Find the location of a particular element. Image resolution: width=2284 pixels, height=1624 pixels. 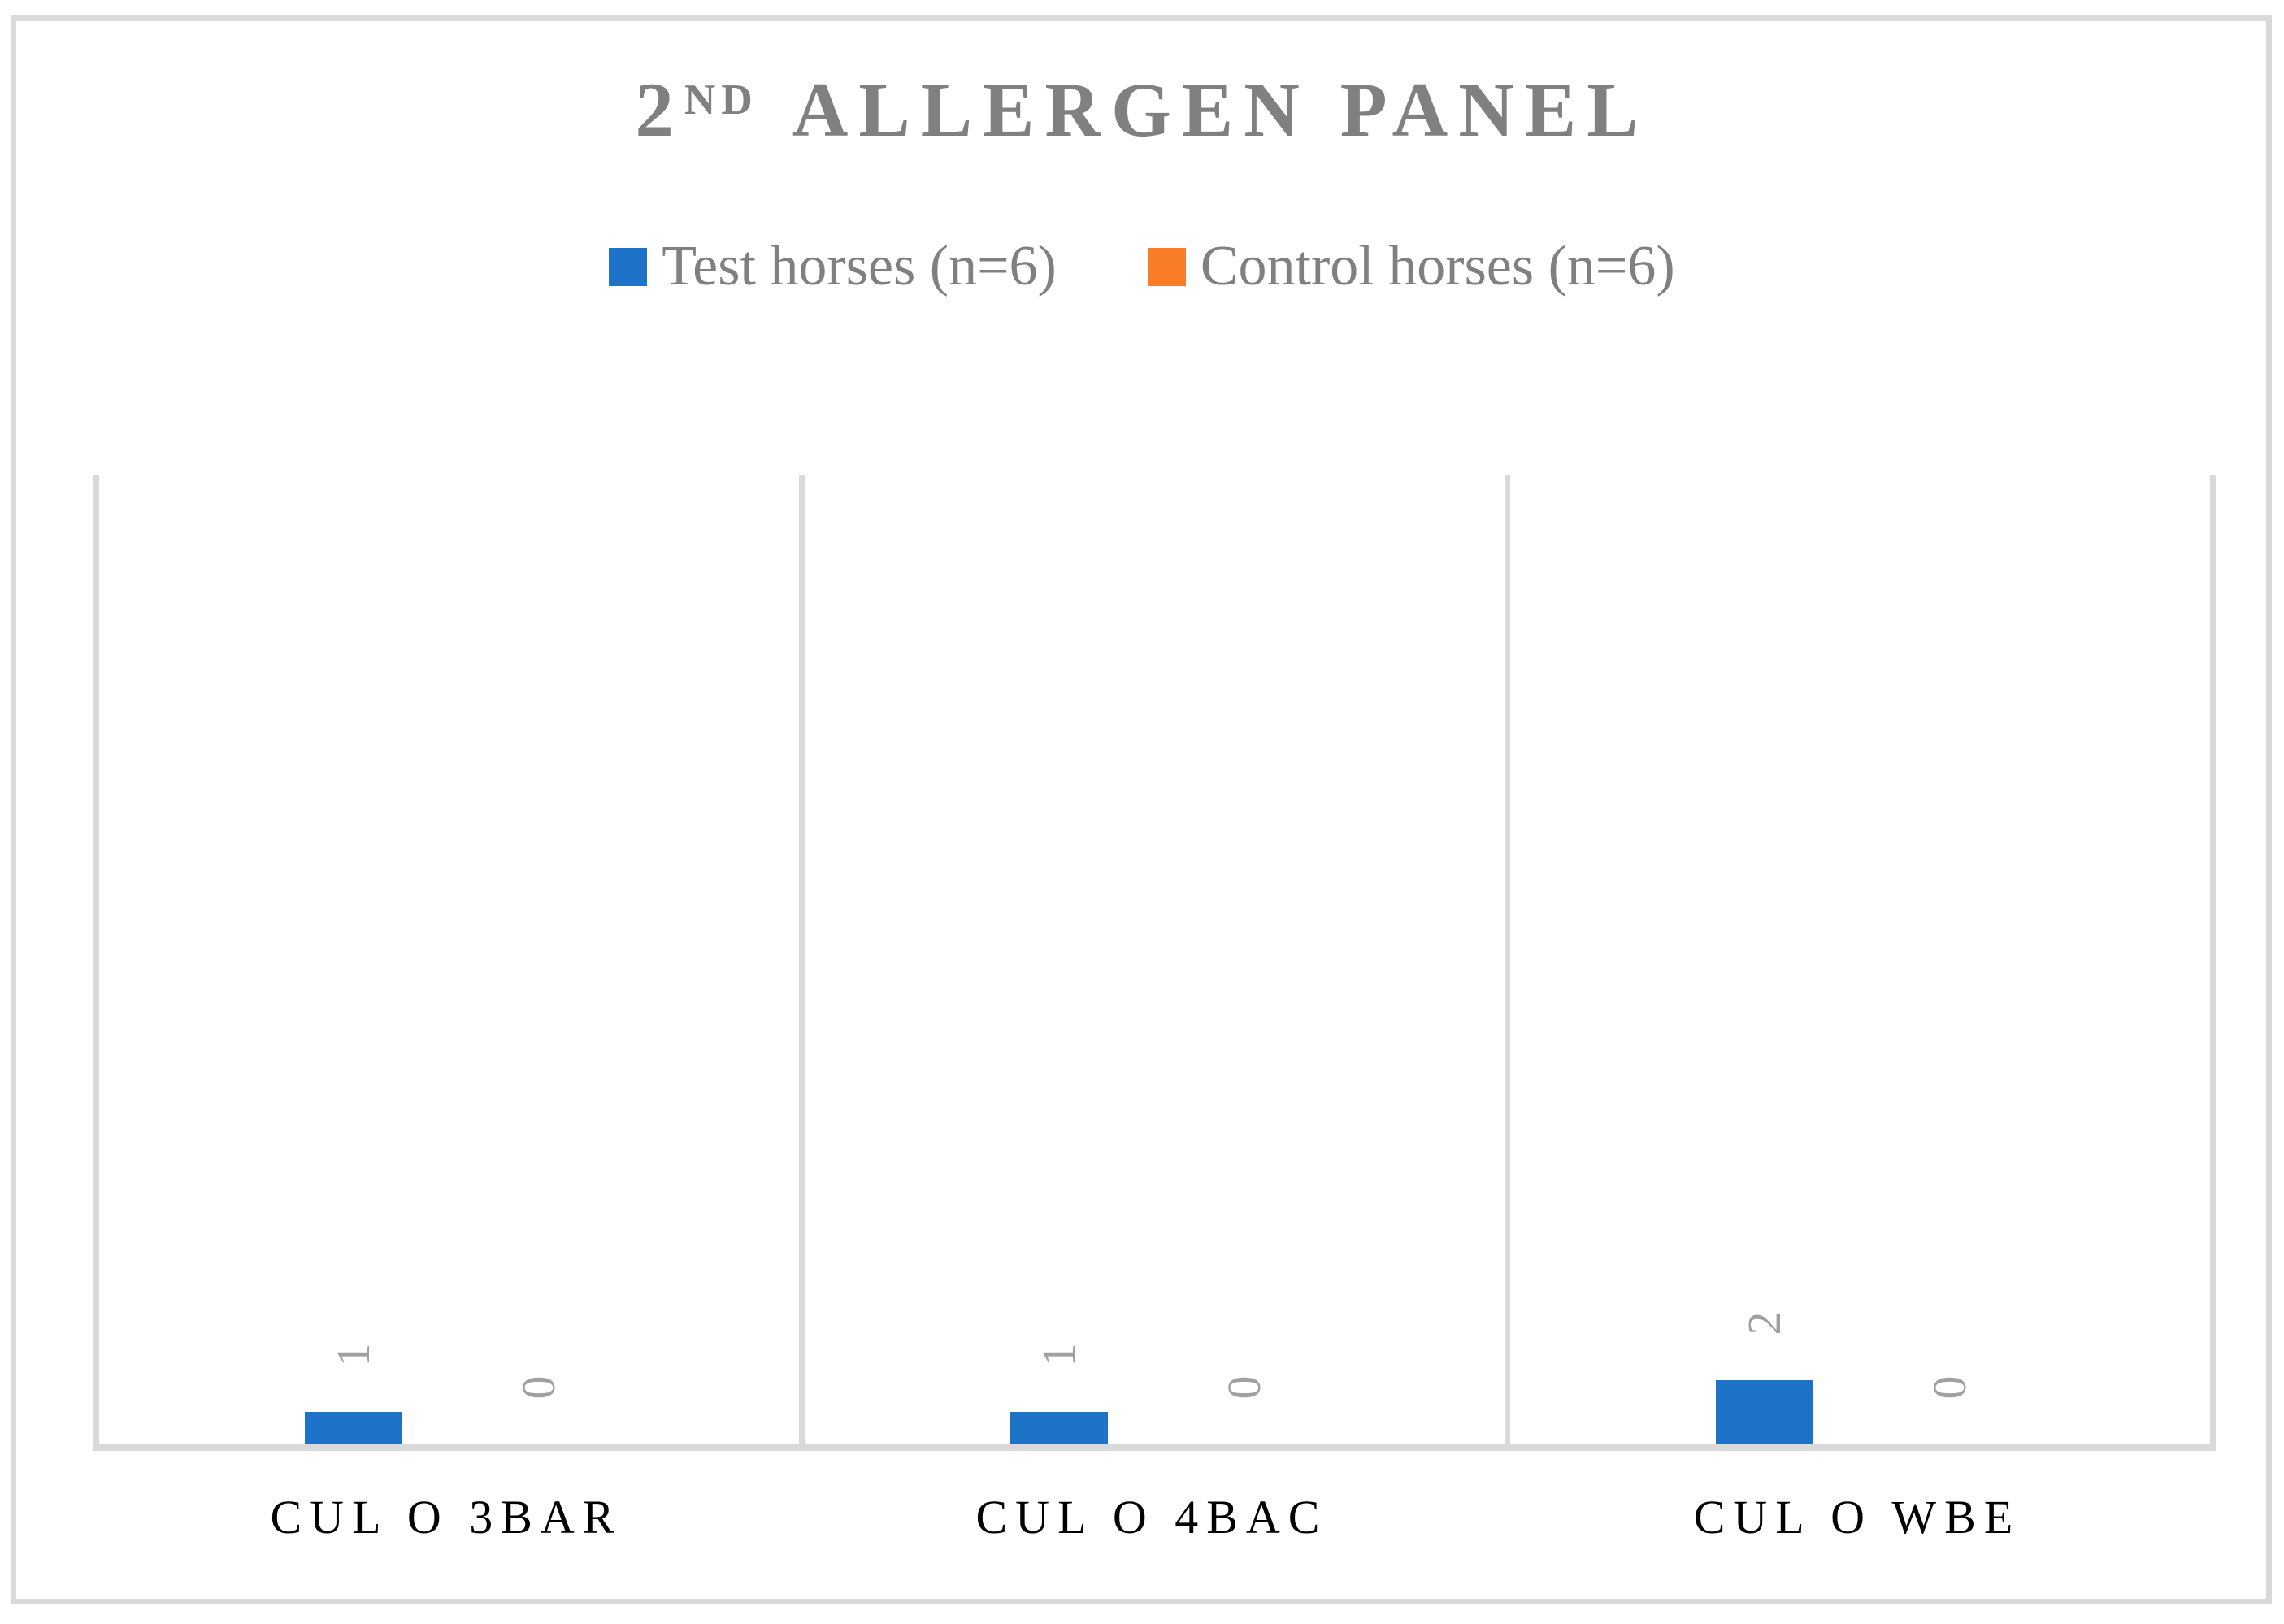

bar-series1-cul-o-wbe is located at coordinates (1765, 1412).